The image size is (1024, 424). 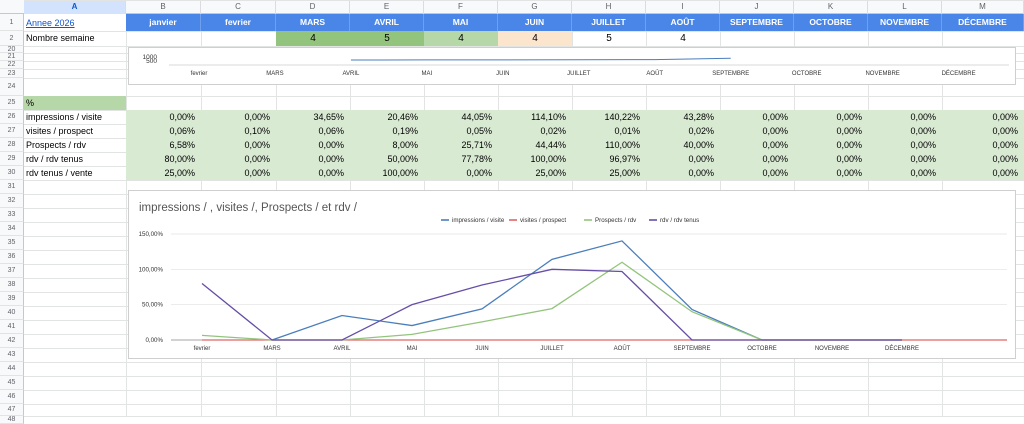 What do you see at coordinates (622, 145) in the screenshot?
I see `metric-value-cell: 110,00%` at bounding box center [622, 145].